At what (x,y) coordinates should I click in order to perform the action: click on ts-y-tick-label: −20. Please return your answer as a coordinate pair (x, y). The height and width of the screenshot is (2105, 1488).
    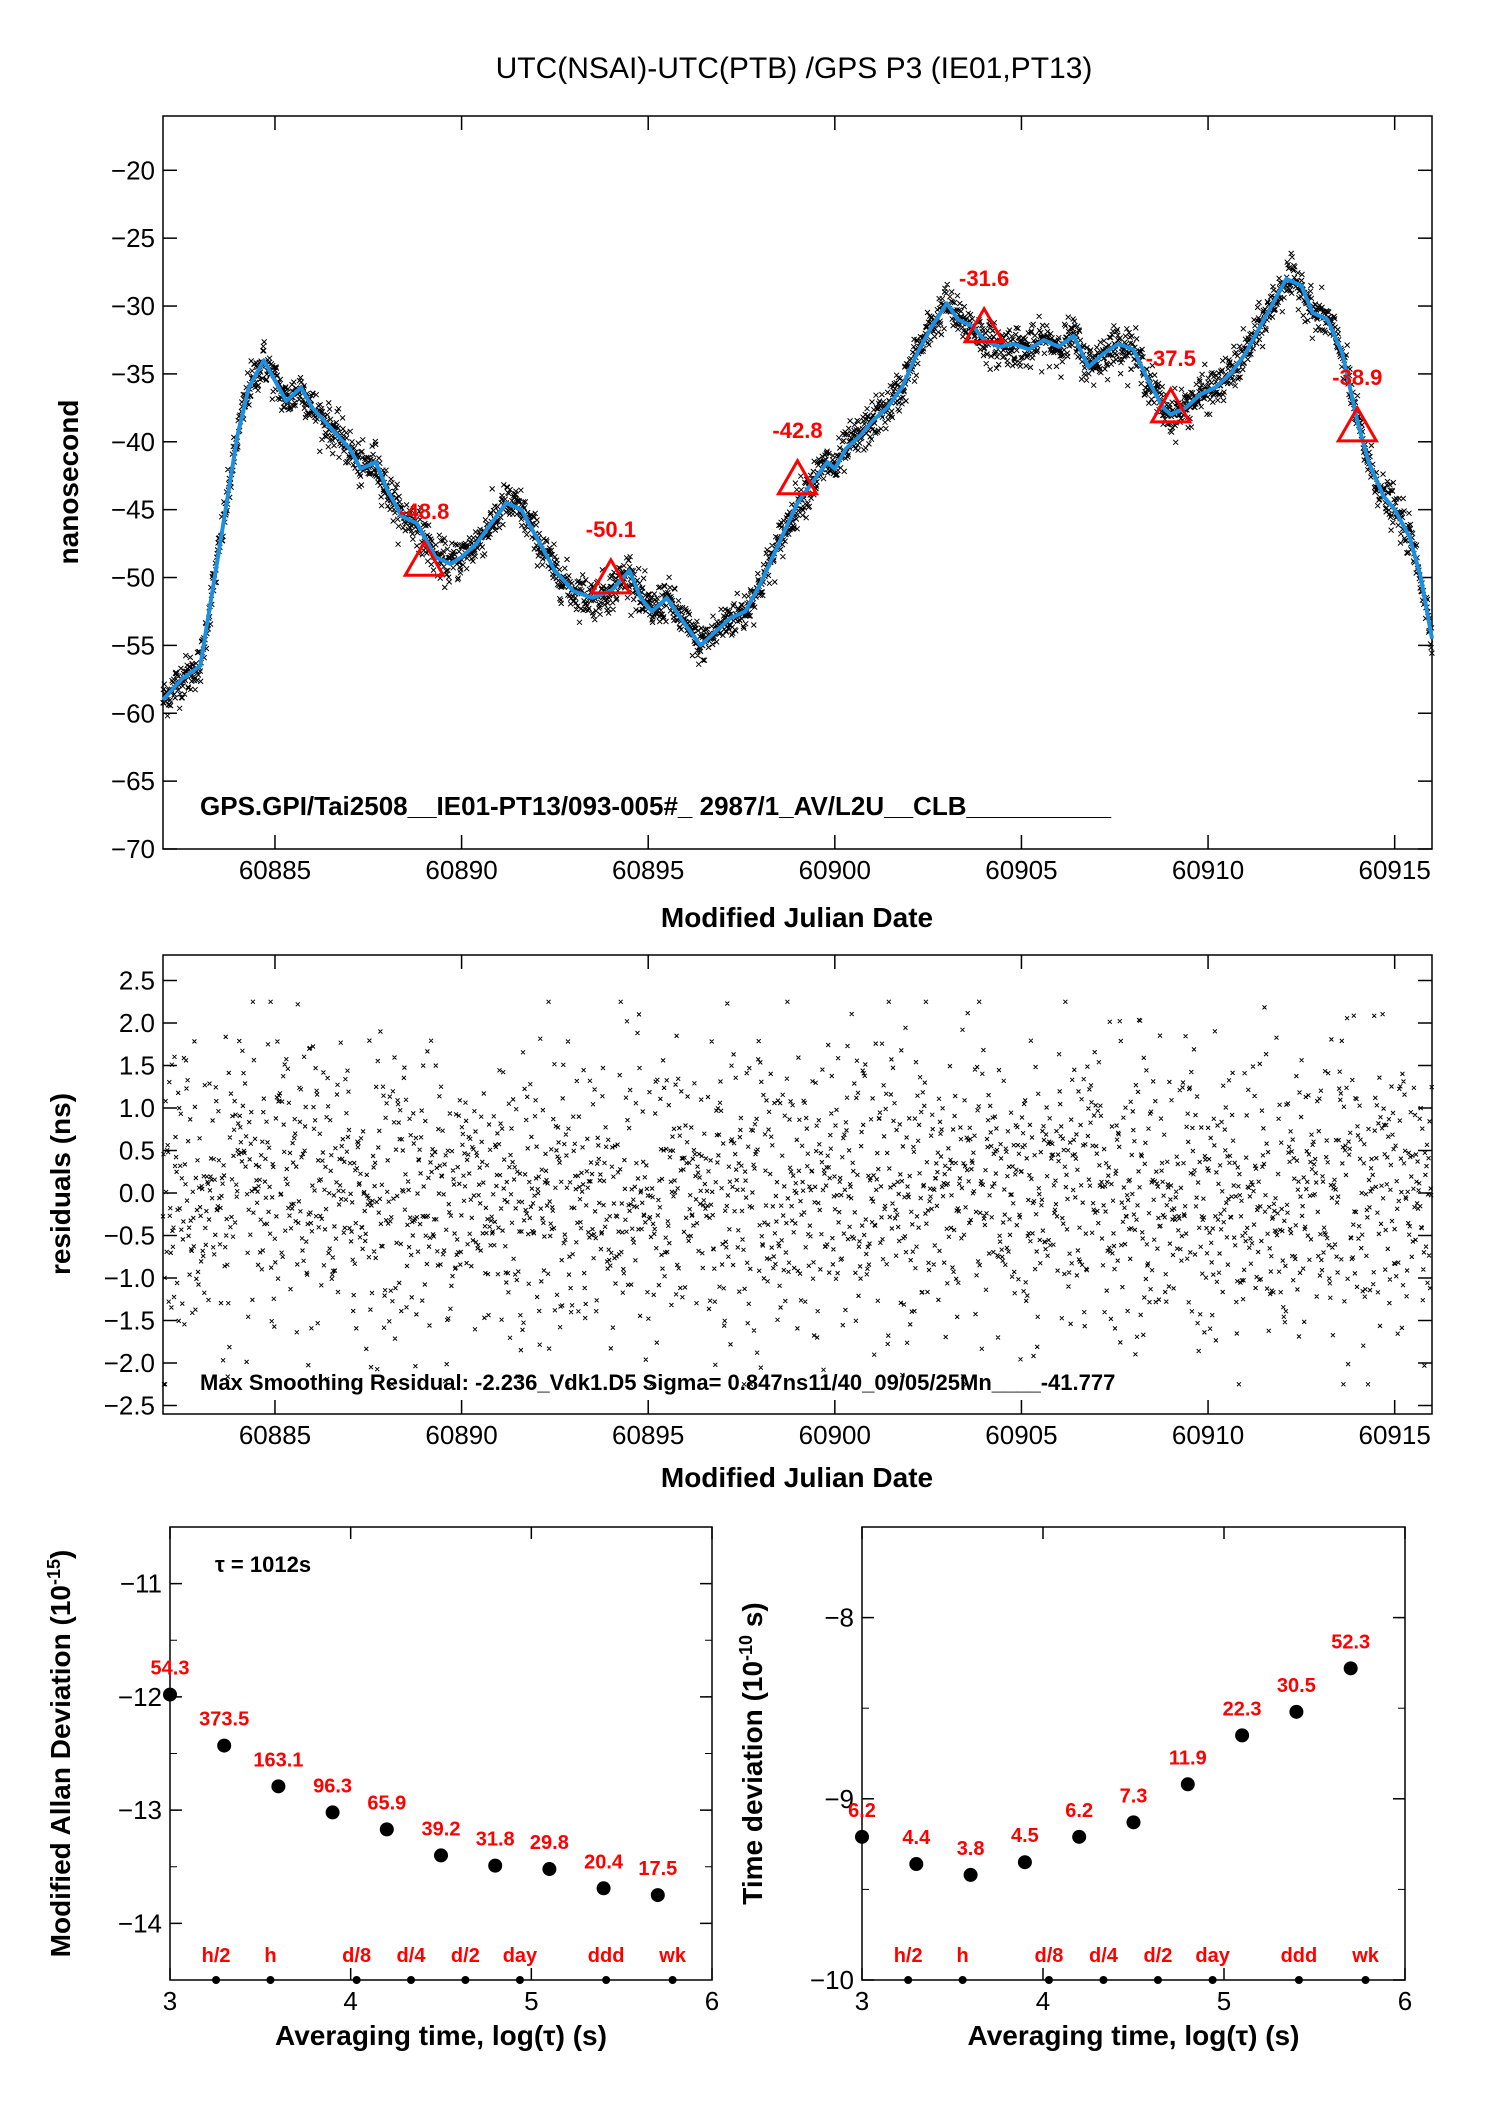
    Looking at the image, I should click on (133, 170).